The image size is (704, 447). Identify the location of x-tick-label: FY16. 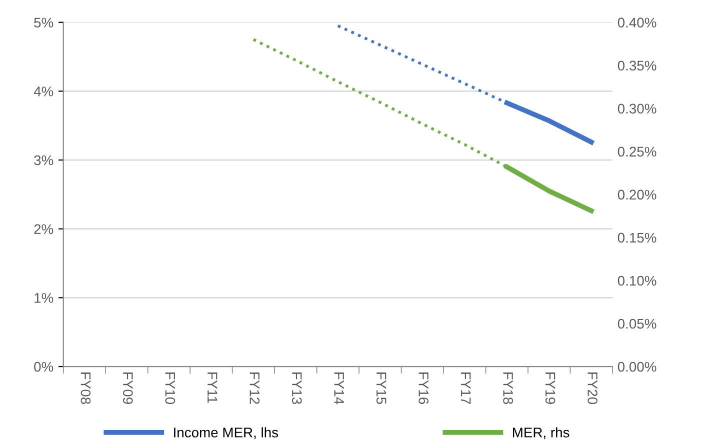
(423, 388).